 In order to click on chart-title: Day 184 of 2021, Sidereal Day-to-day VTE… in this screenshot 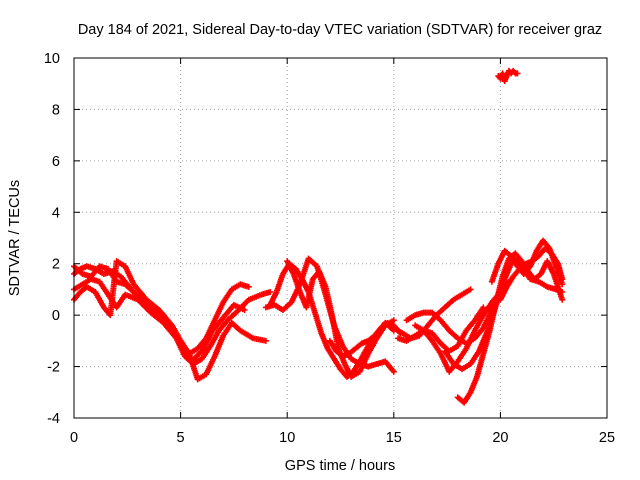, I will do `click(340, 30)`.